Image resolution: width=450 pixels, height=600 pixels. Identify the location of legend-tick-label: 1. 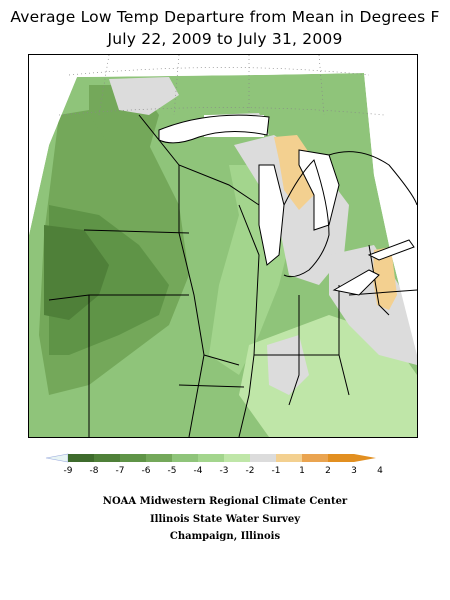
(302, 471).